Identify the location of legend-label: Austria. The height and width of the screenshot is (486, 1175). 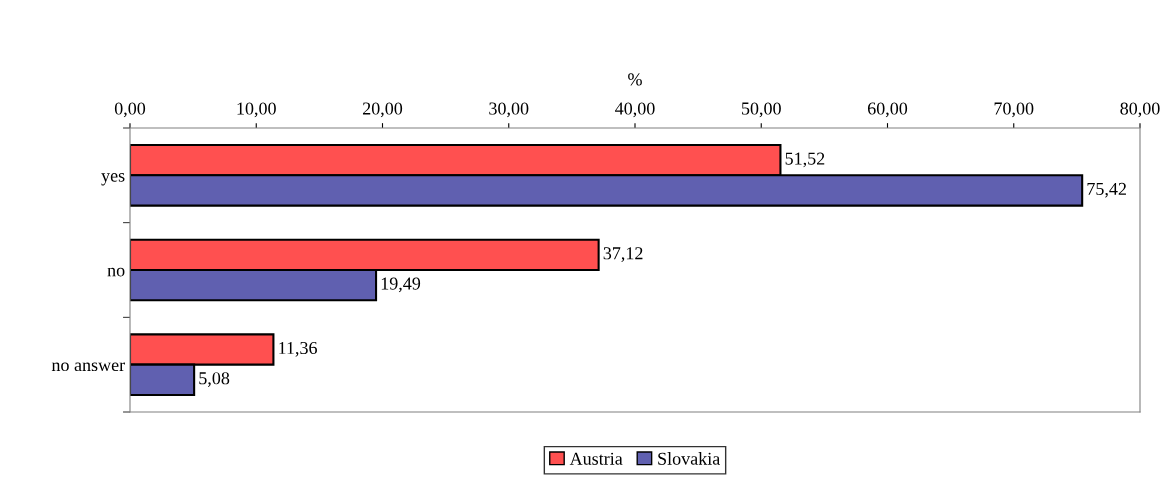
(596, 458).